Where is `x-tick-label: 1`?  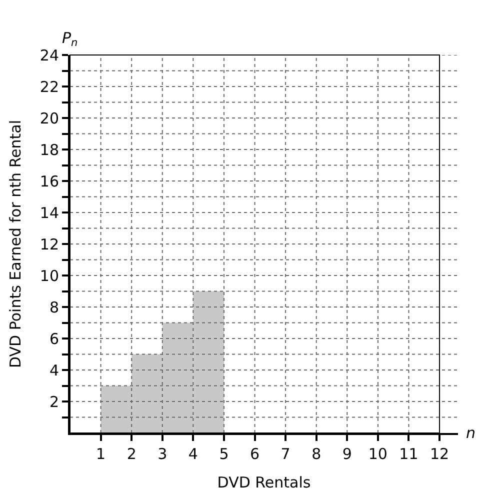
x-tick-label: 1 is located at coordinates (101, 454).